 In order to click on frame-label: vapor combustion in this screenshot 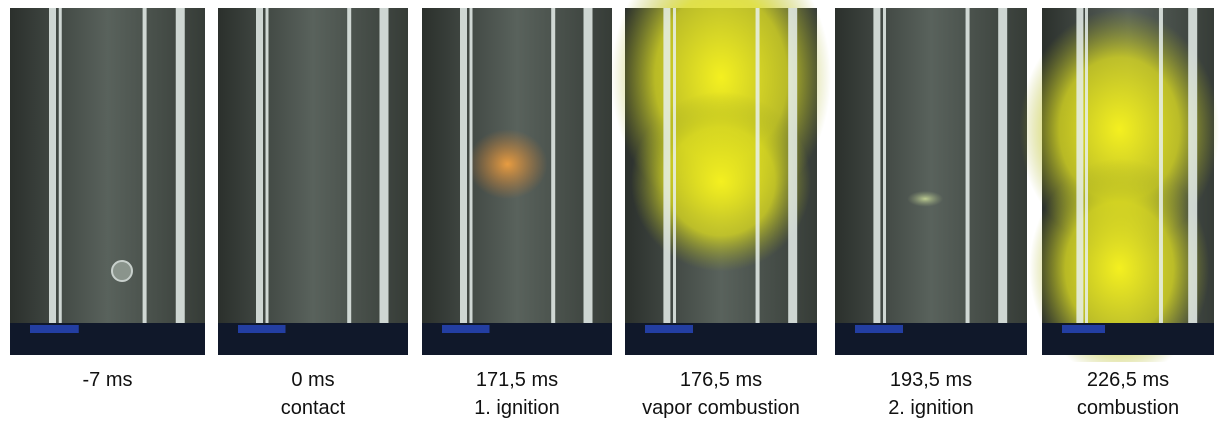, I will do `click(721, 408)`.